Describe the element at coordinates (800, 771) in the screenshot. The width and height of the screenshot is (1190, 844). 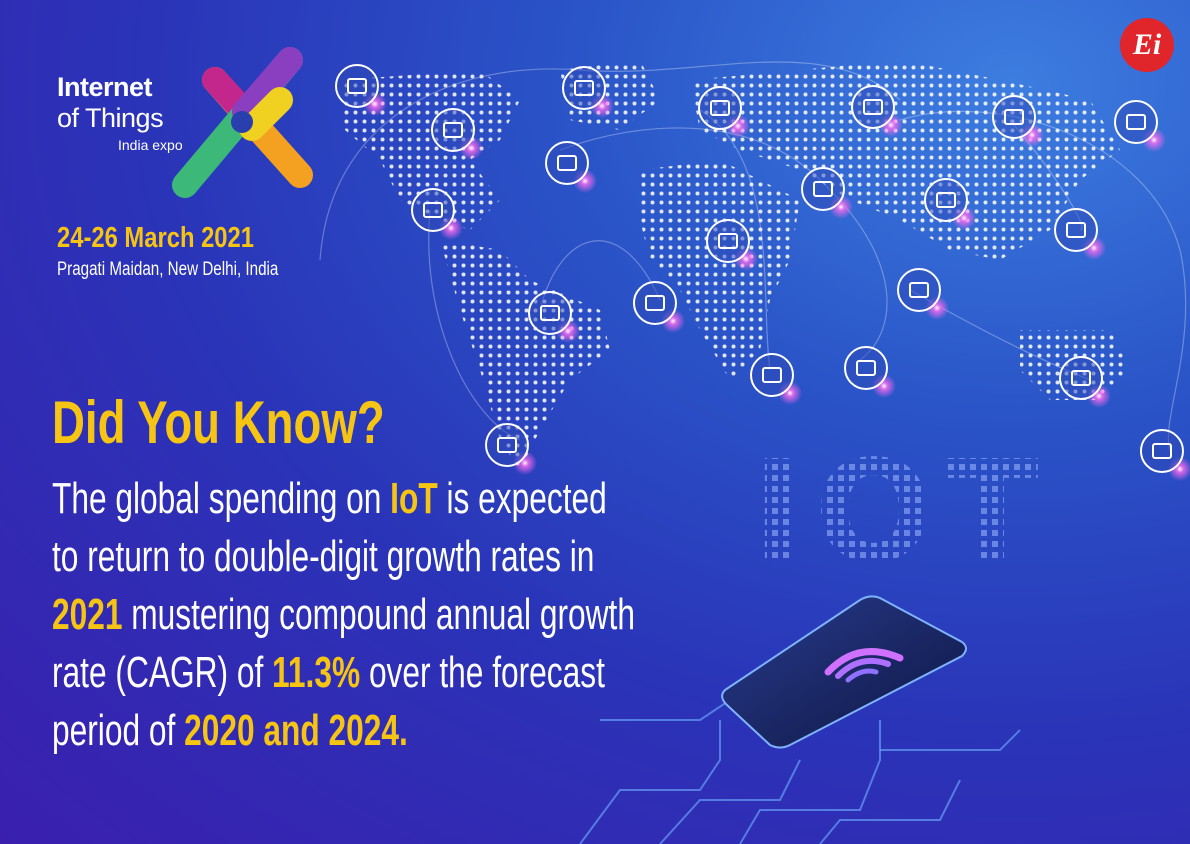
I see `circuit` at that location.